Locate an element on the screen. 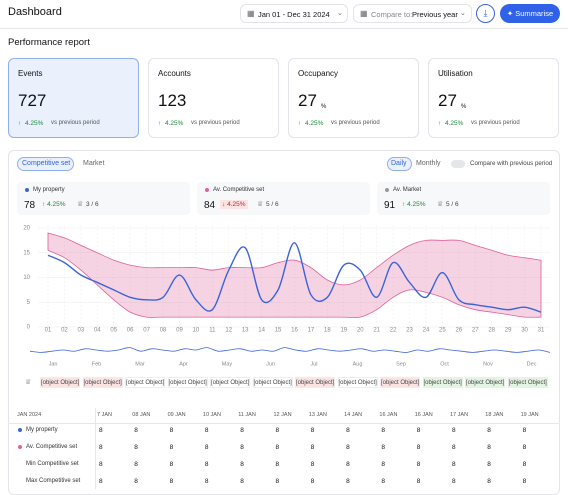 The height and width of the screenshot is (495, 568). row-label: Max Competitive set is located at coordinates (53, 481).